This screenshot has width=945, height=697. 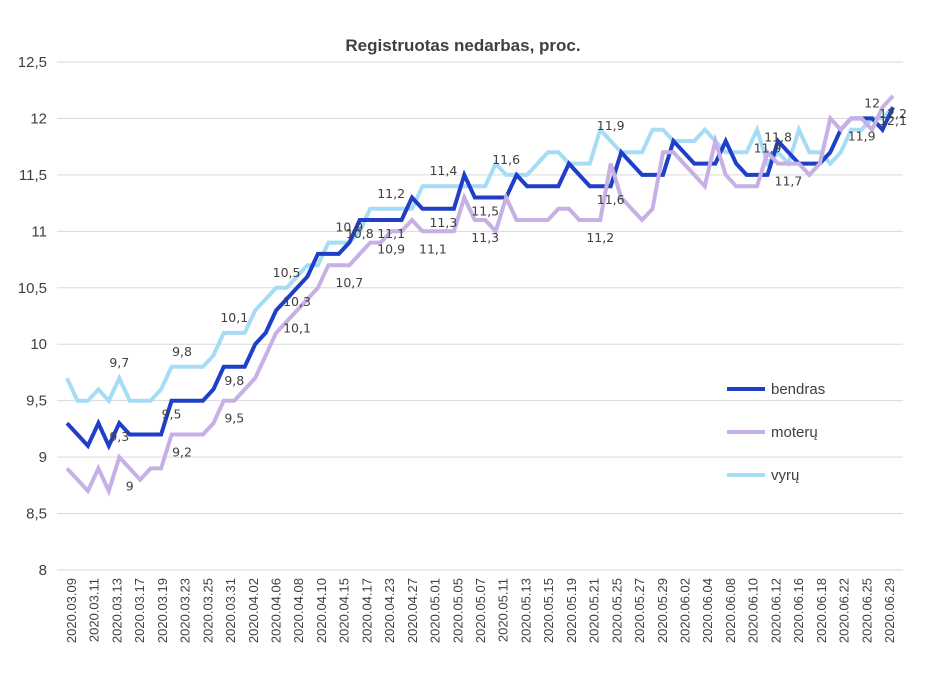 What do you see at coordinates (844, 610) in the screenshot?
I see `x-tick-label: 2020.06.22` at bounding box center [844, 610].